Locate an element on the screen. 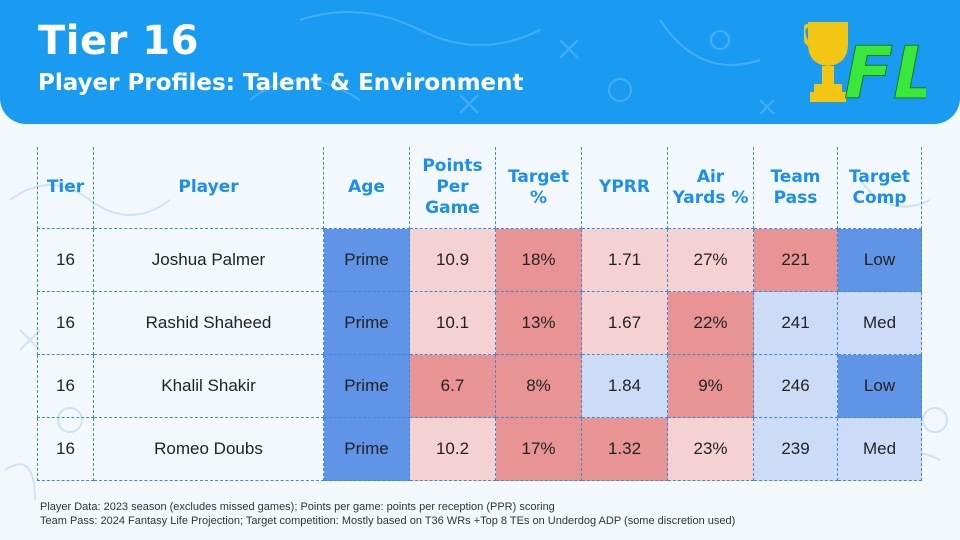  cell-target-pct: 18% is located at coordinates (538, 260).